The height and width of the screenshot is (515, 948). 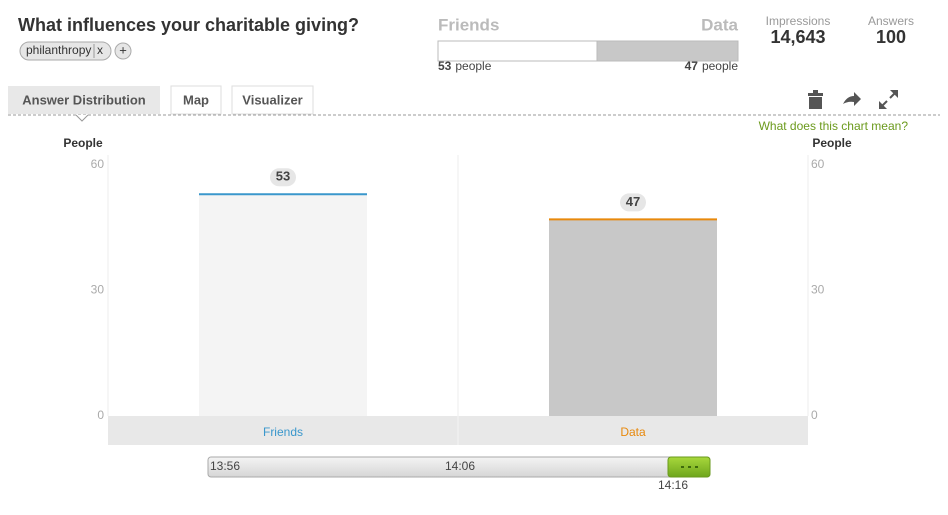 I want to click on tab-label: Map, so click(x=196, y=99).